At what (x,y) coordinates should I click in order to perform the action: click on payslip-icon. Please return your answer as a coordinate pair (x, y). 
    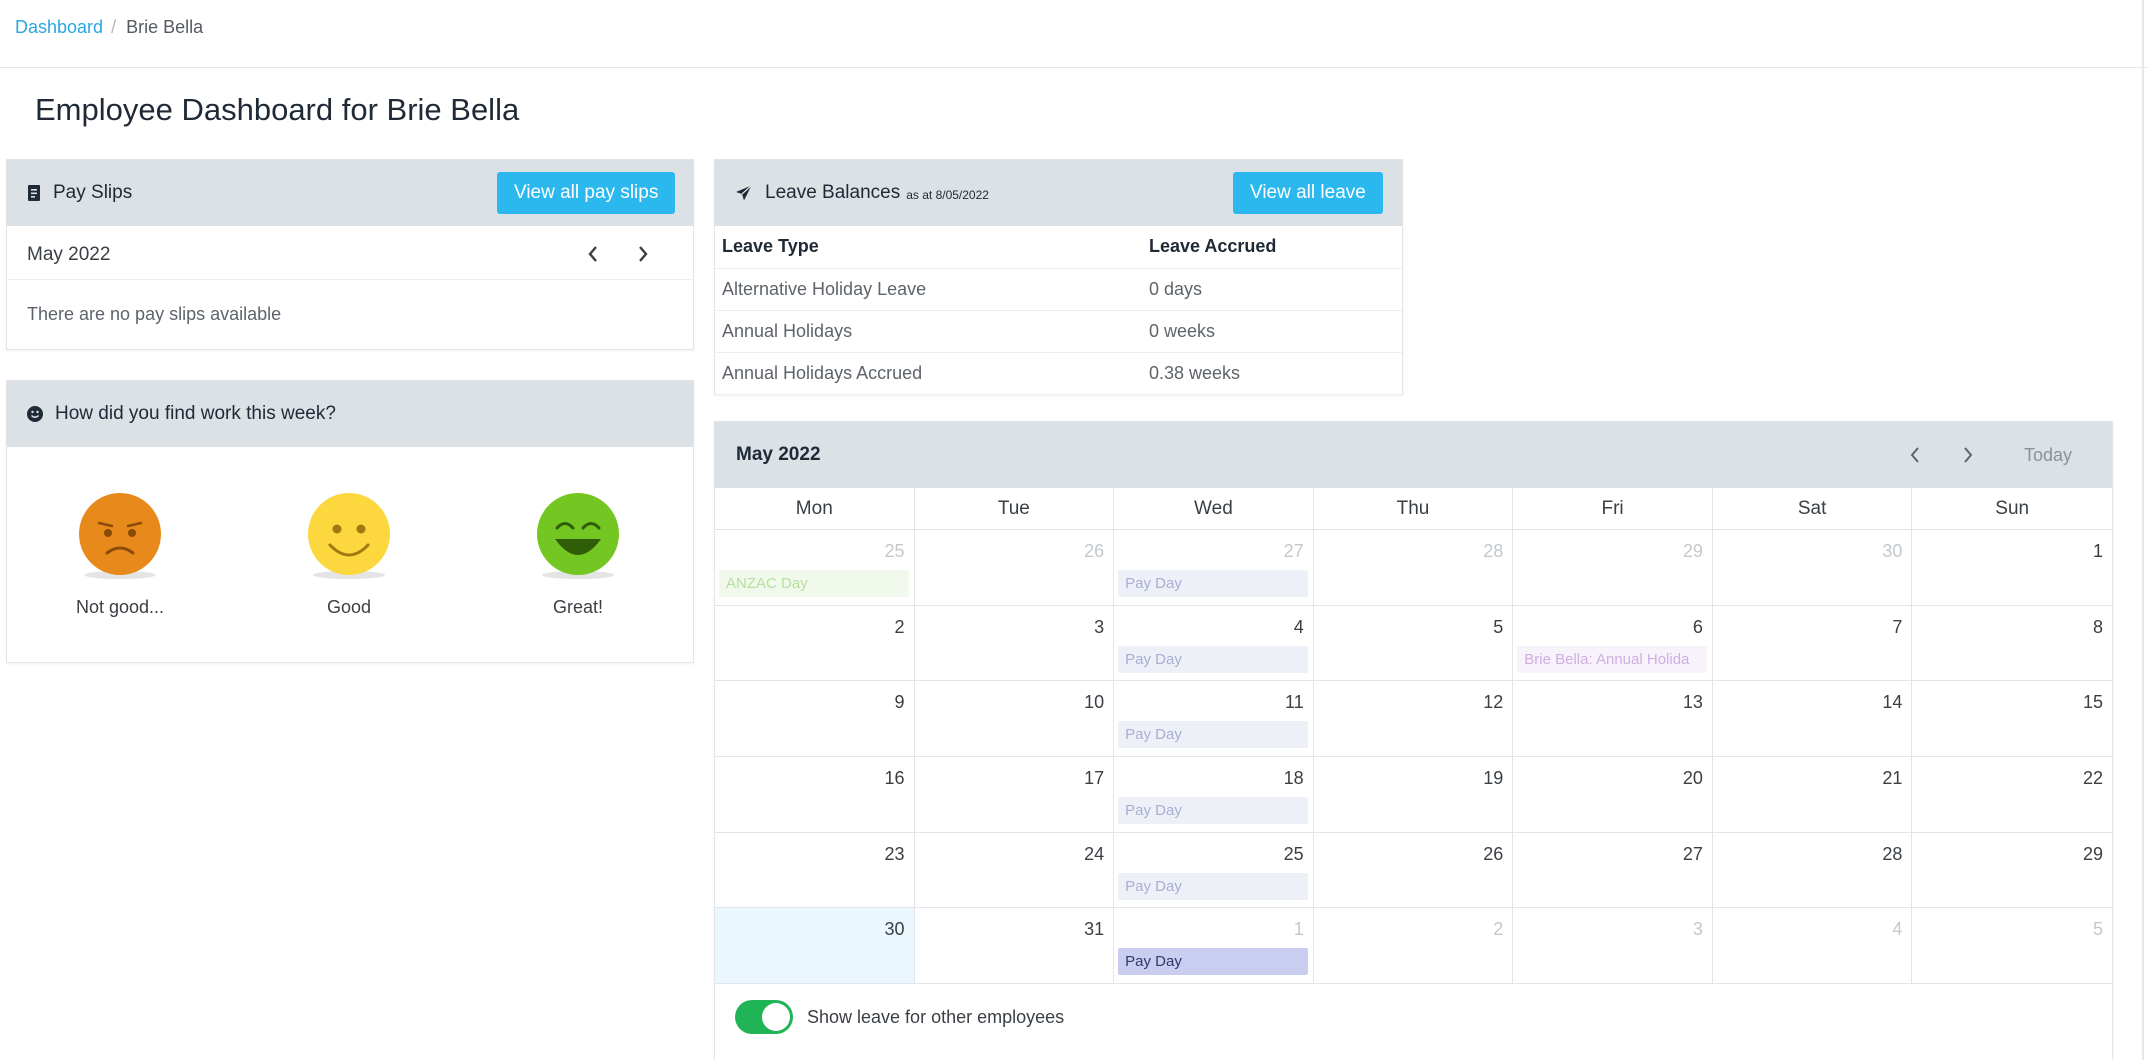
    Looking at the image, I should click on (34, 193).